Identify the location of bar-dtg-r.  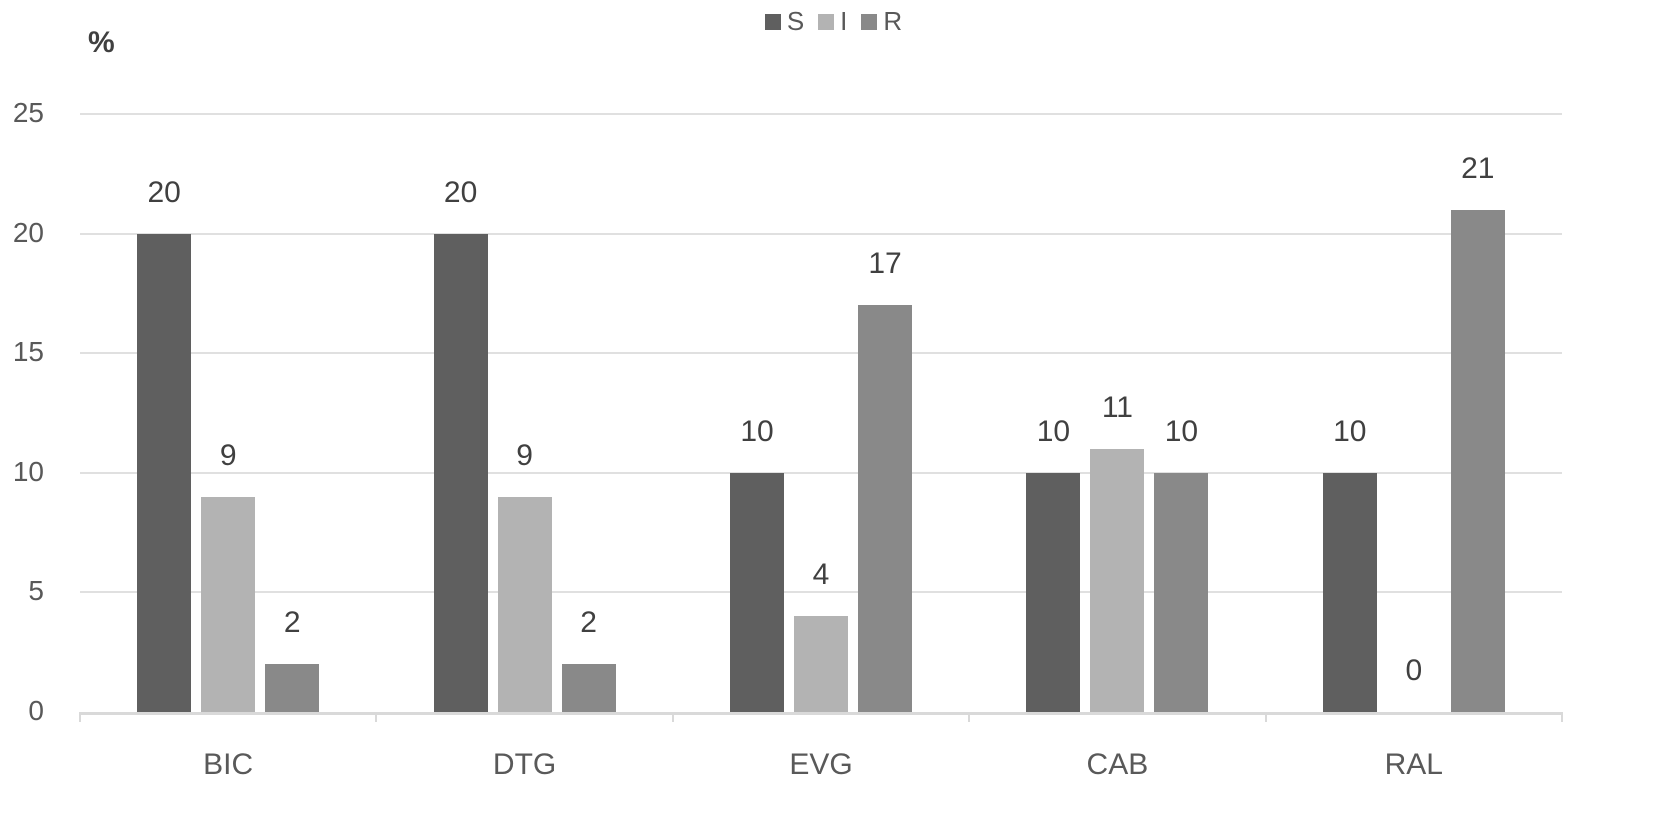
(588, 688).